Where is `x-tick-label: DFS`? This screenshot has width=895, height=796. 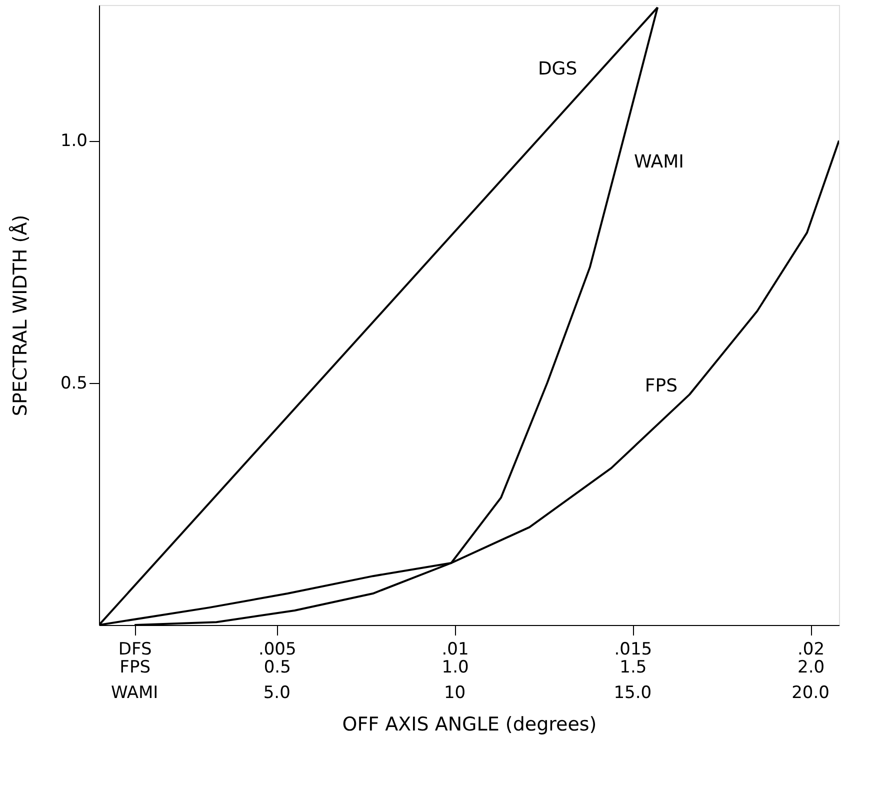
x-tick-label: DFS is located at coordinates (135, 650).